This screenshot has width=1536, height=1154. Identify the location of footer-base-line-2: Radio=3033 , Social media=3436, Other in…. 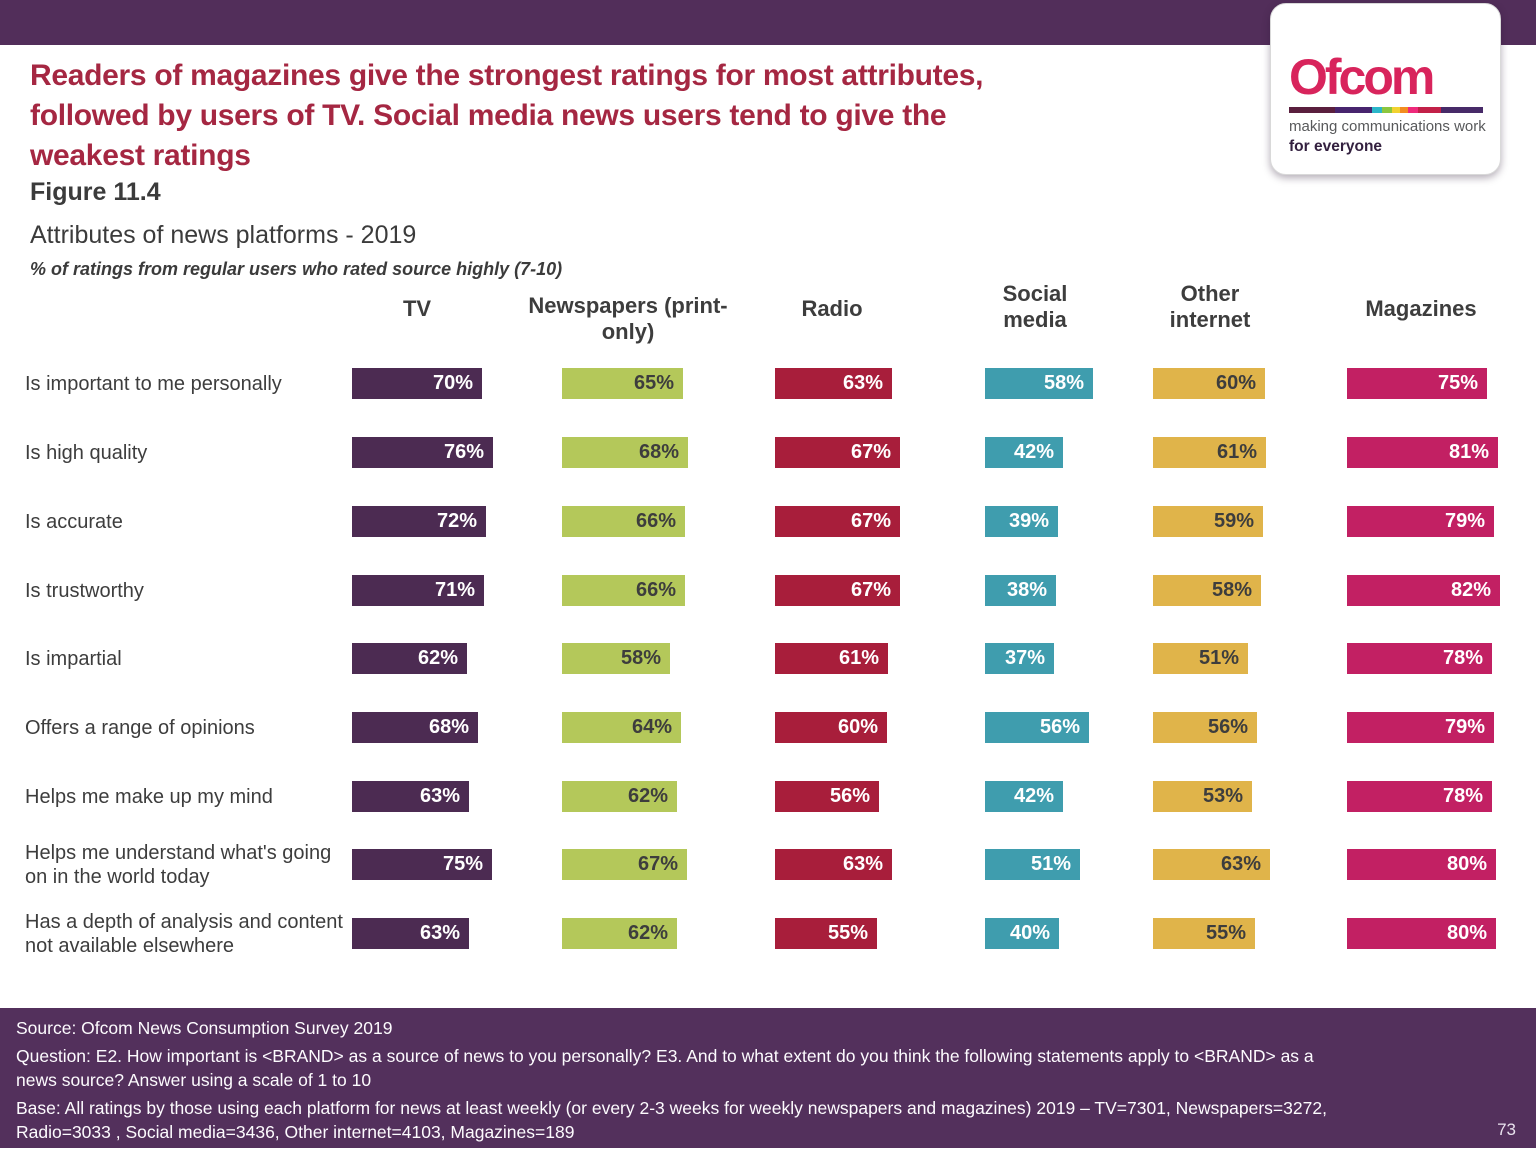
(295, 1132).